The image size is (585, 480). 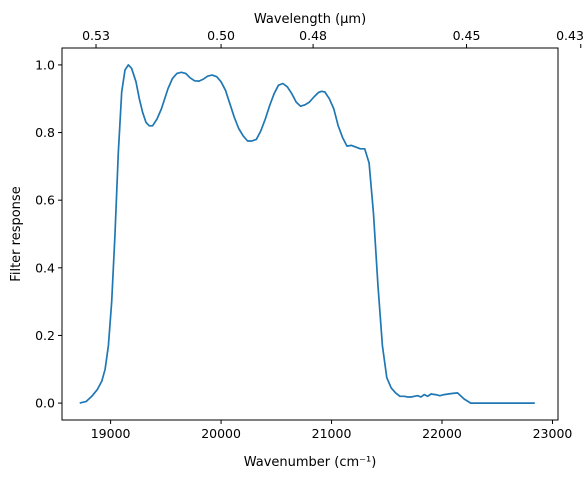 What do you see at coordinates (570, 35) in the screenshot?
I see `top-x-tick-label: 0.43` at bounding box center [570, 35].